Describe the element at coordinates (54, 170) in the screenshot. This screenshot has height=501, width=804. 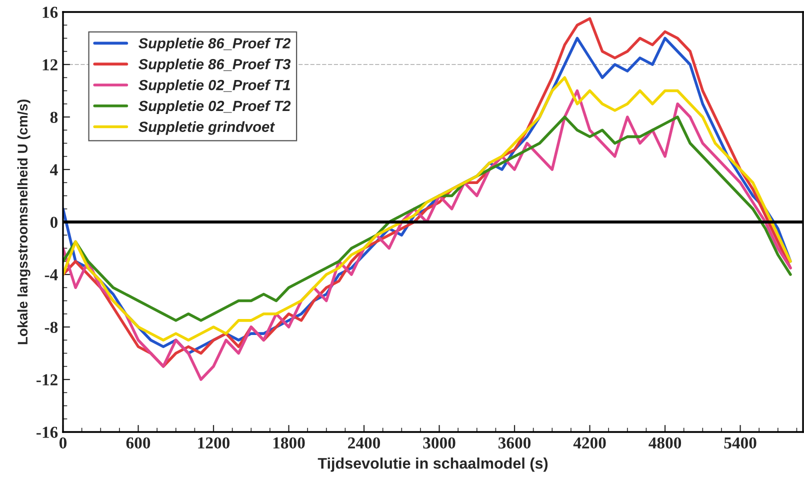
I see `y-tick-label: 4` at that location.